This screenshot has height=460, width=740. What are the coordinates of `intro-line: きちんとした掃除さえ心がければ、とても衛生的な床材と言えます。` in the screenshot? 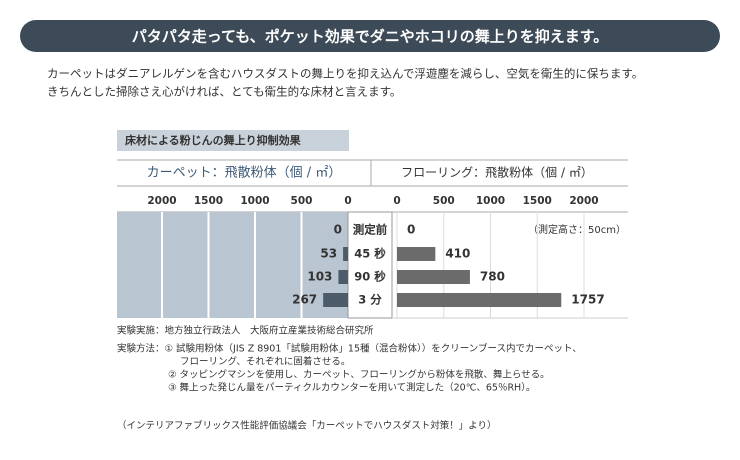 It's located at (224, 92).